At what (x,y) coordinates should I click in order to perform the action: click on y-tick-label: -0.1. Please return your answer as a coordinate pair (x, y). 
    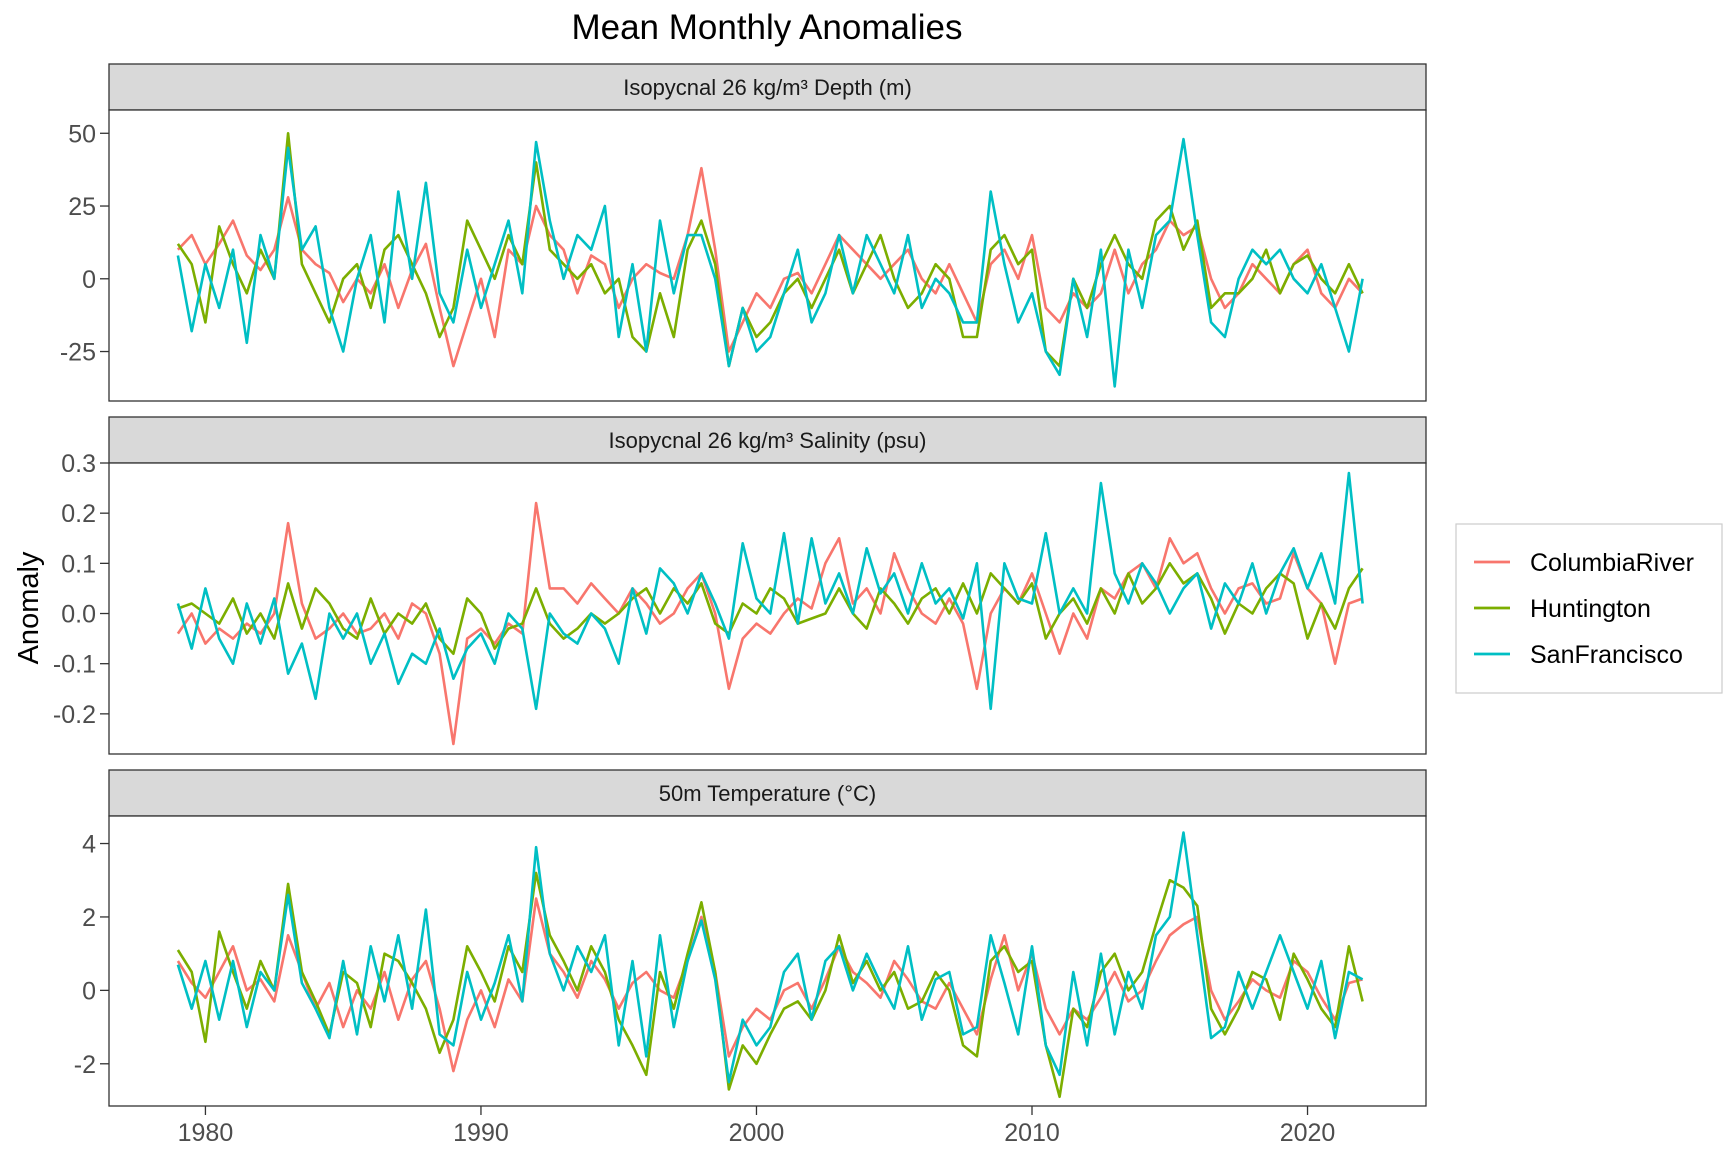
    Looking at the image, I should click on (74, 665).